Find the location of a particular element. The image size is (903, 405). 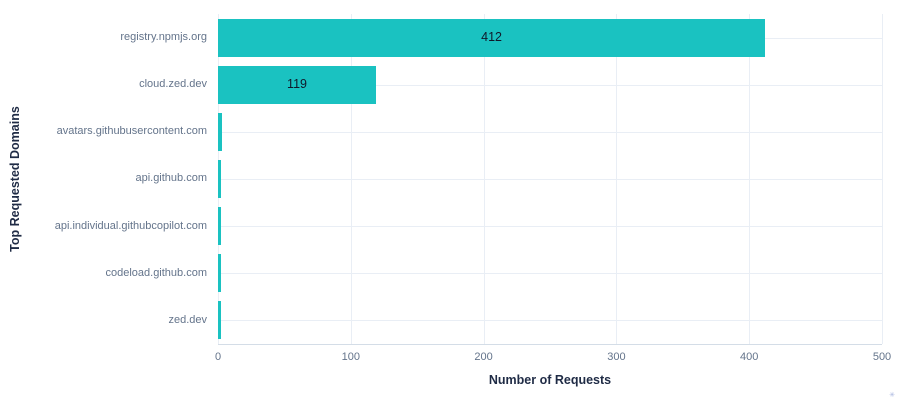

category-label: avatars.githubusercontent.com is located at coordinates (131, 131).